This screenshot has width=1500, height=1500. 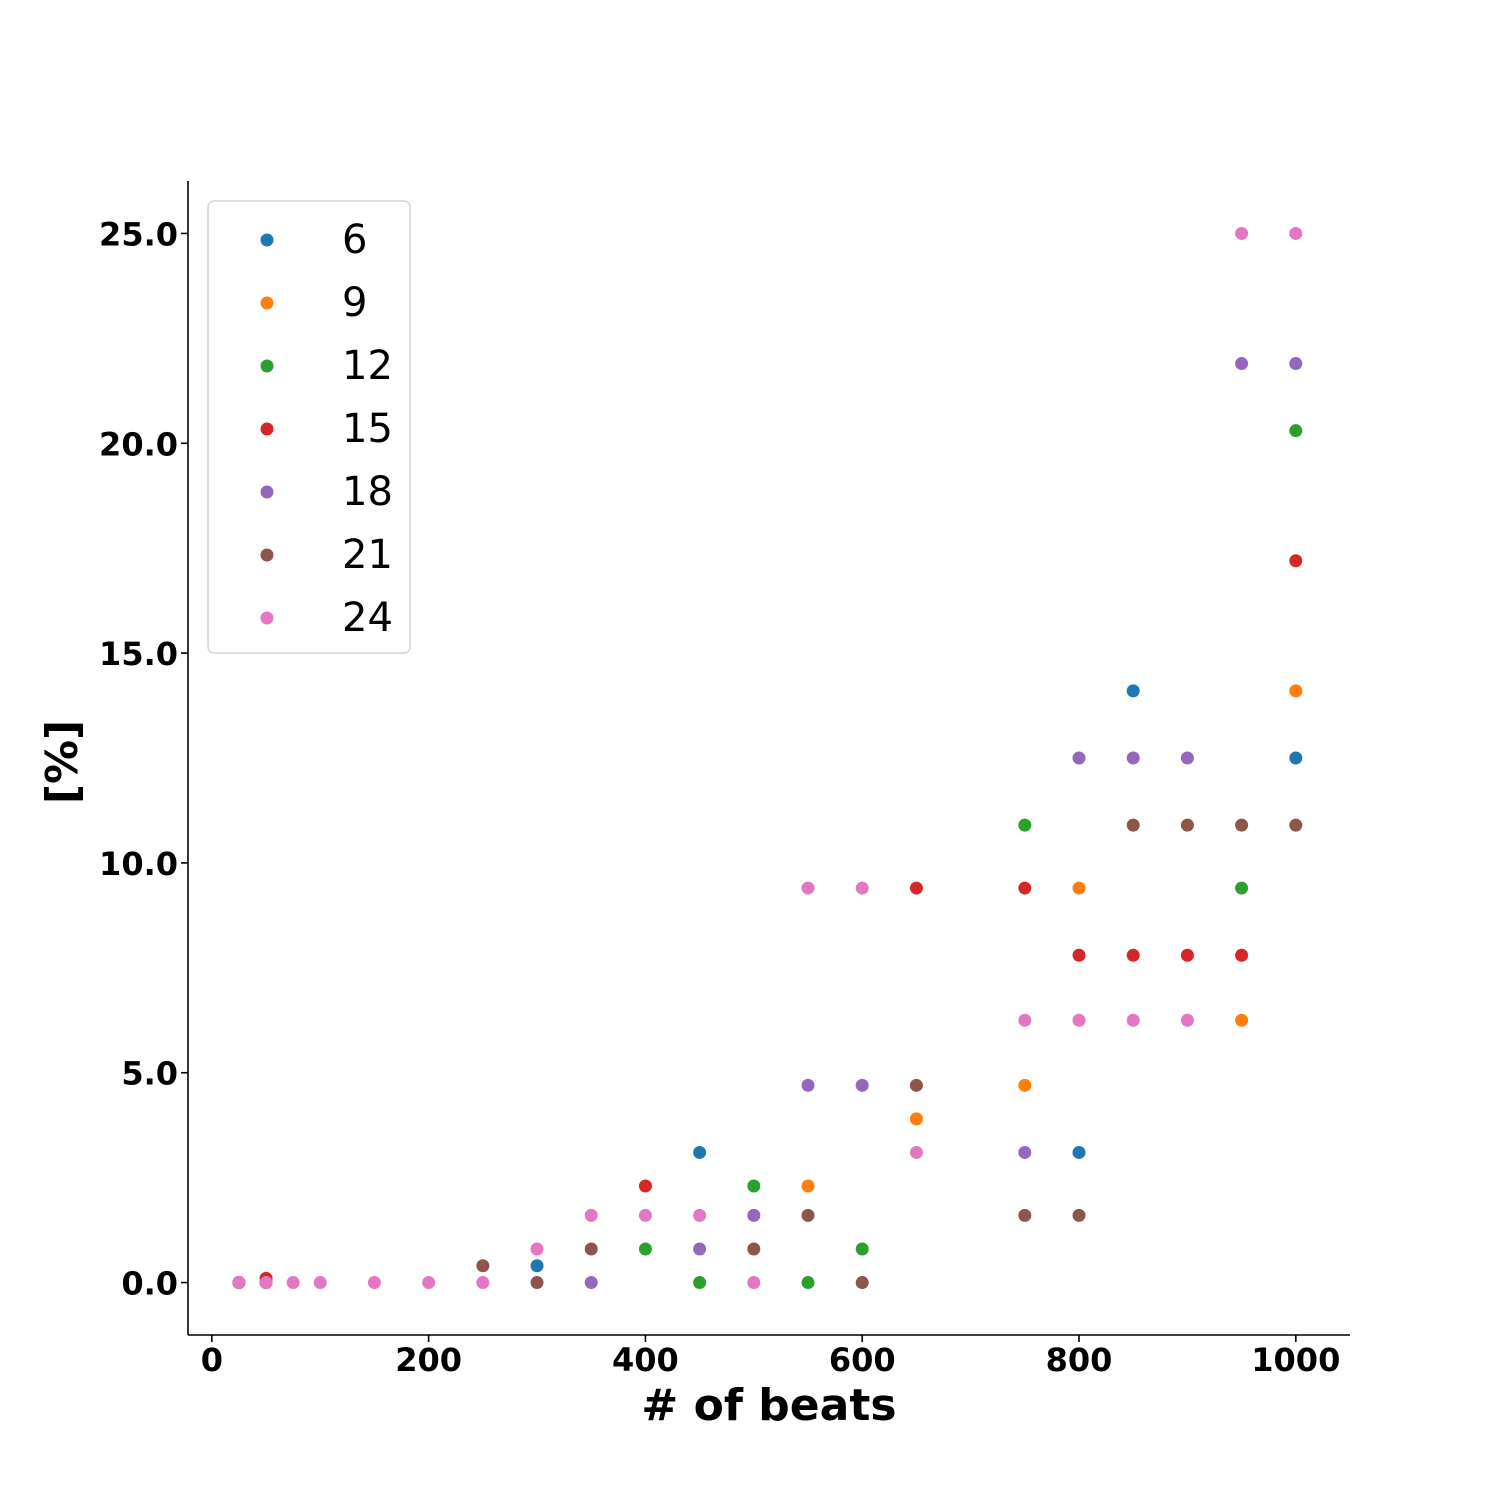 What do you see at coordinates (1295, 1360) in the screenshot?
I see `x-tick-label: 1000` at bounding box center [1295, 1360].